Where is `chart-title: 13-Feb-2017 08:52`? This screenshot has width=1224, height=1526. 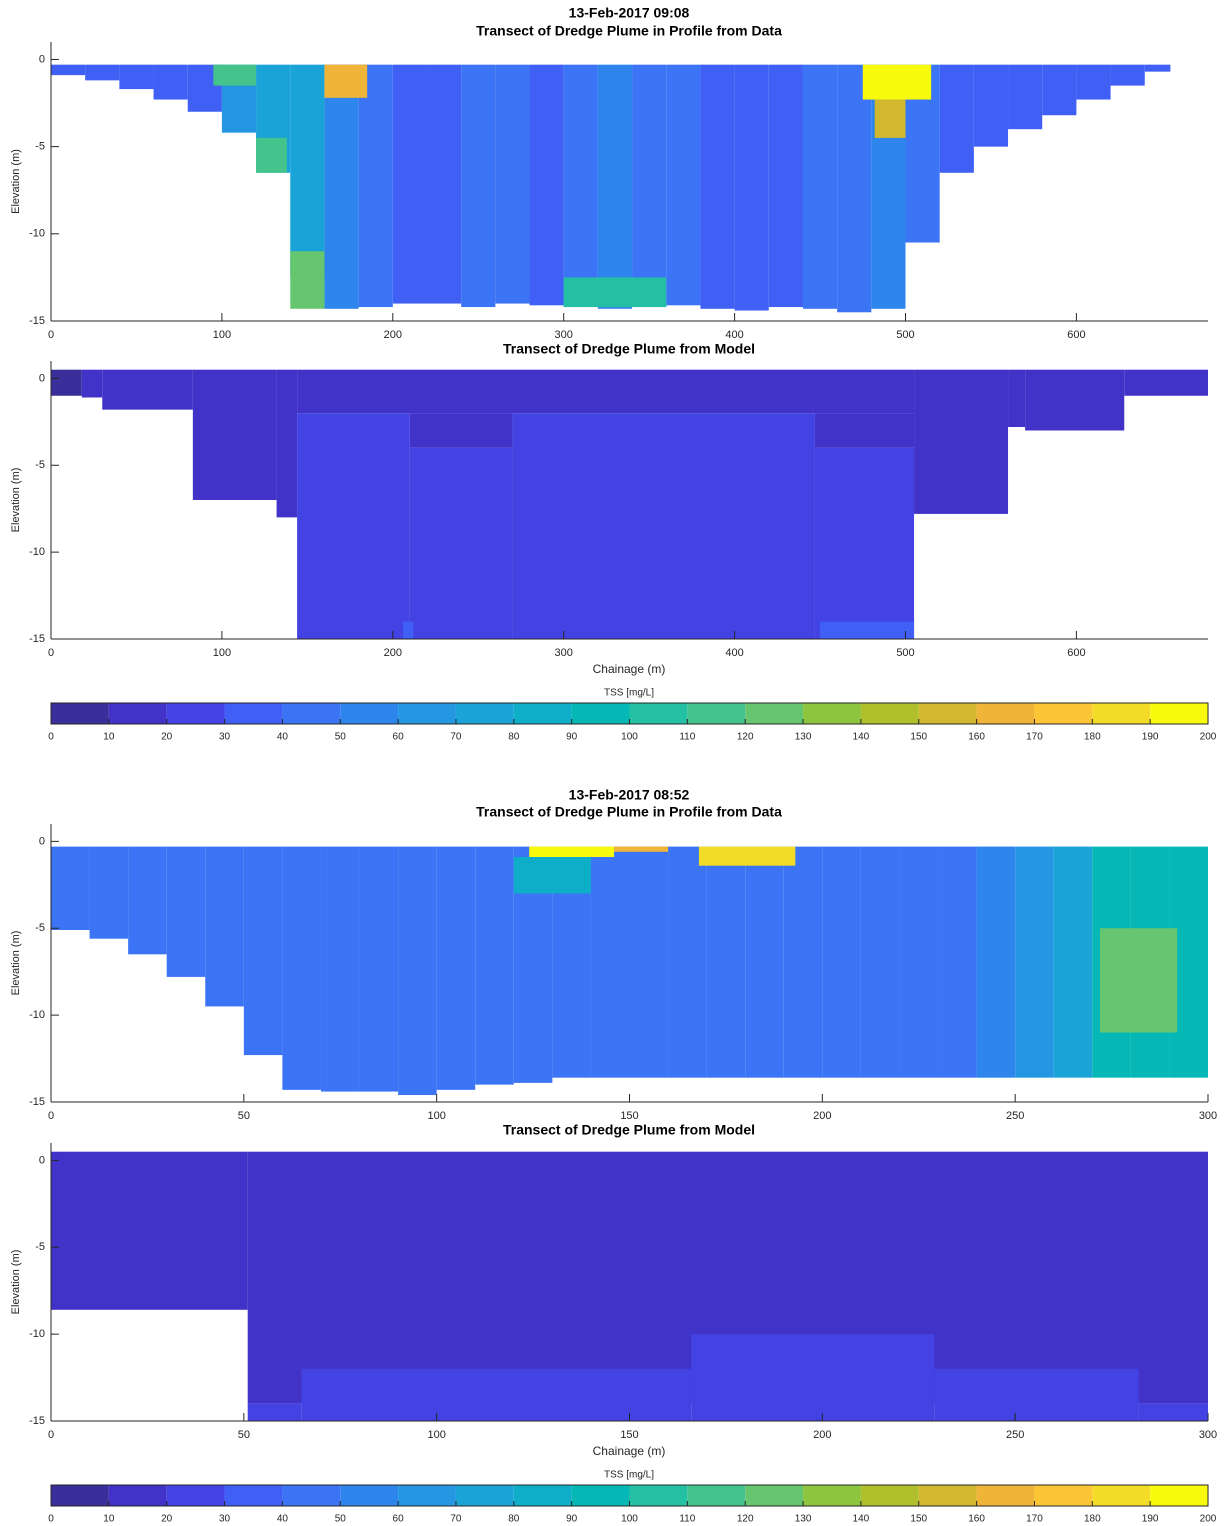 chart-title: 13-Feb-2017 08:52 is located at coordinates (629, 795).